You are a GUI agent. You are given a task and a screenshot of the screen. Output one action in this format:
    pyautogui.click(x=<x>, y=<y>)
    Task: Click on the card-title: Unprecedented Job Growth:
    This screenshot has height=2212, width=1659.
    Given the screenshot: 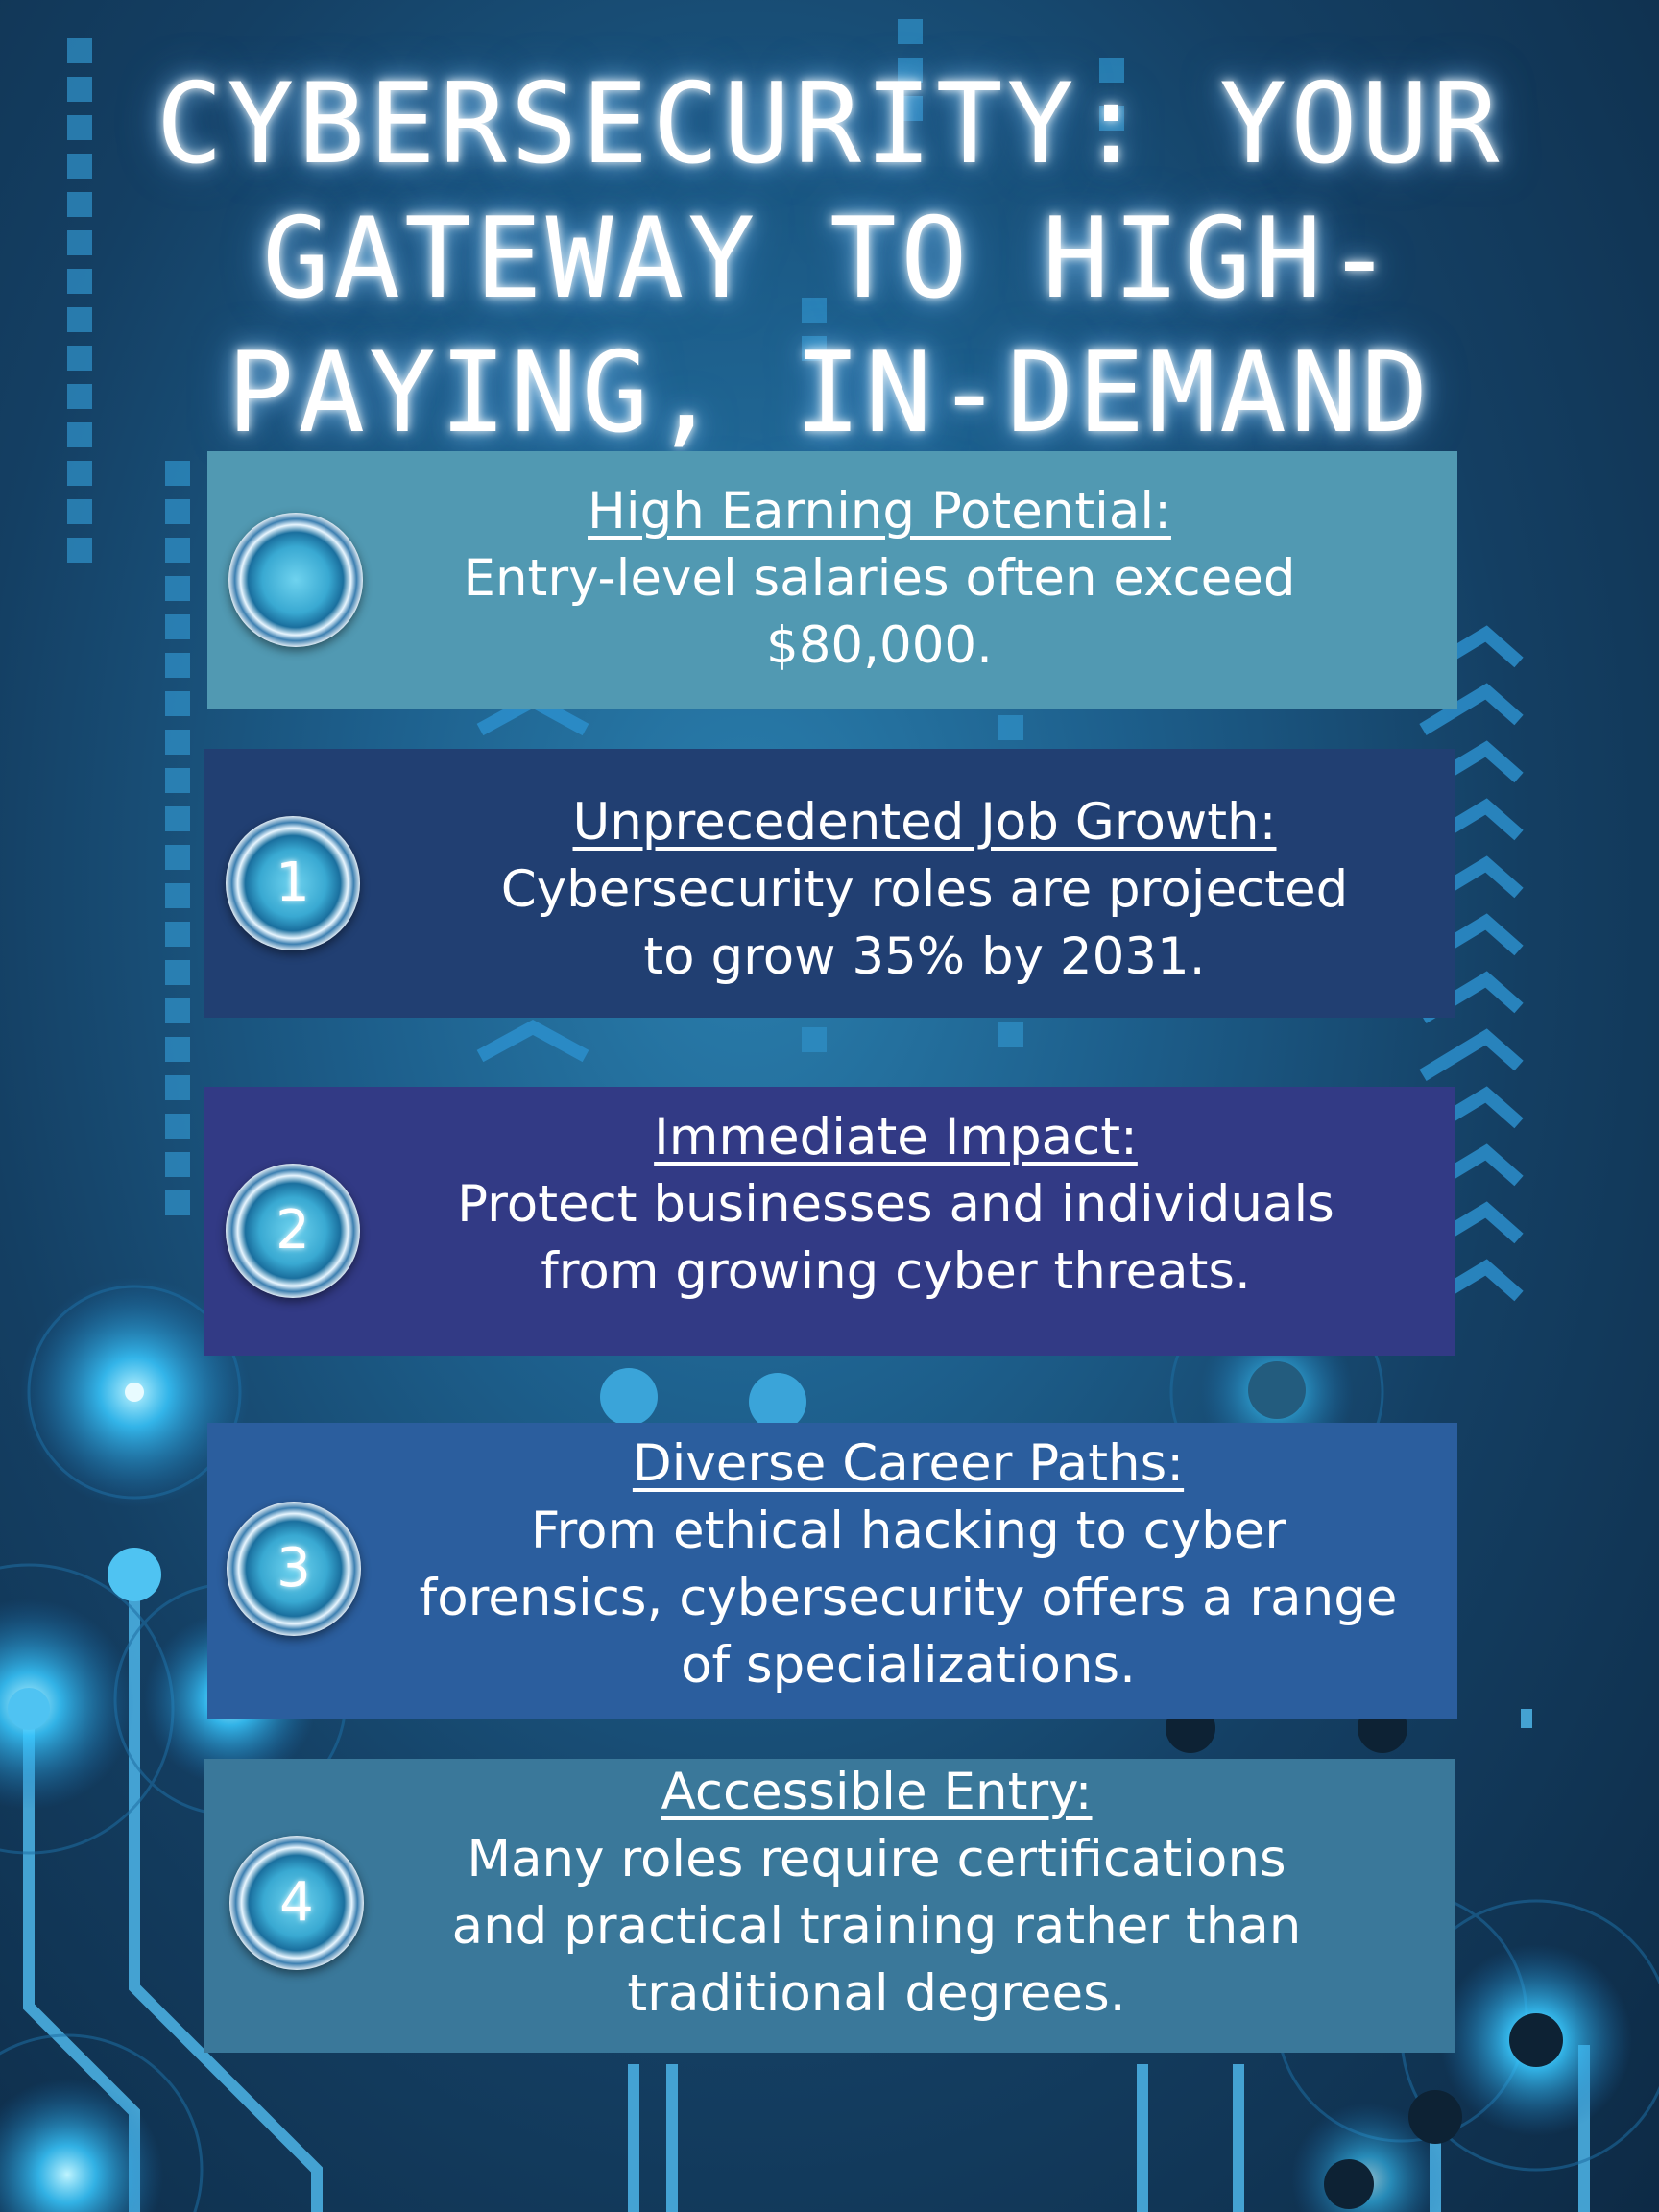 What is the action you would take?
    pyautogui.click(x=925, y=822)
    